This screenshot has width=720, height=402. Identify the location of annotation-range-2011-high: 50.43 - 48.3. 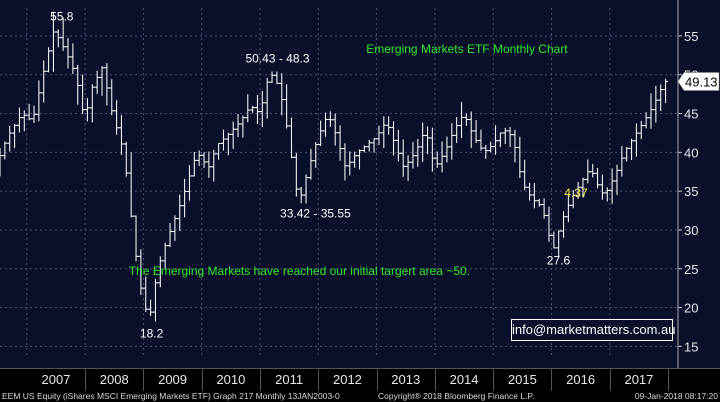
(277, 58).